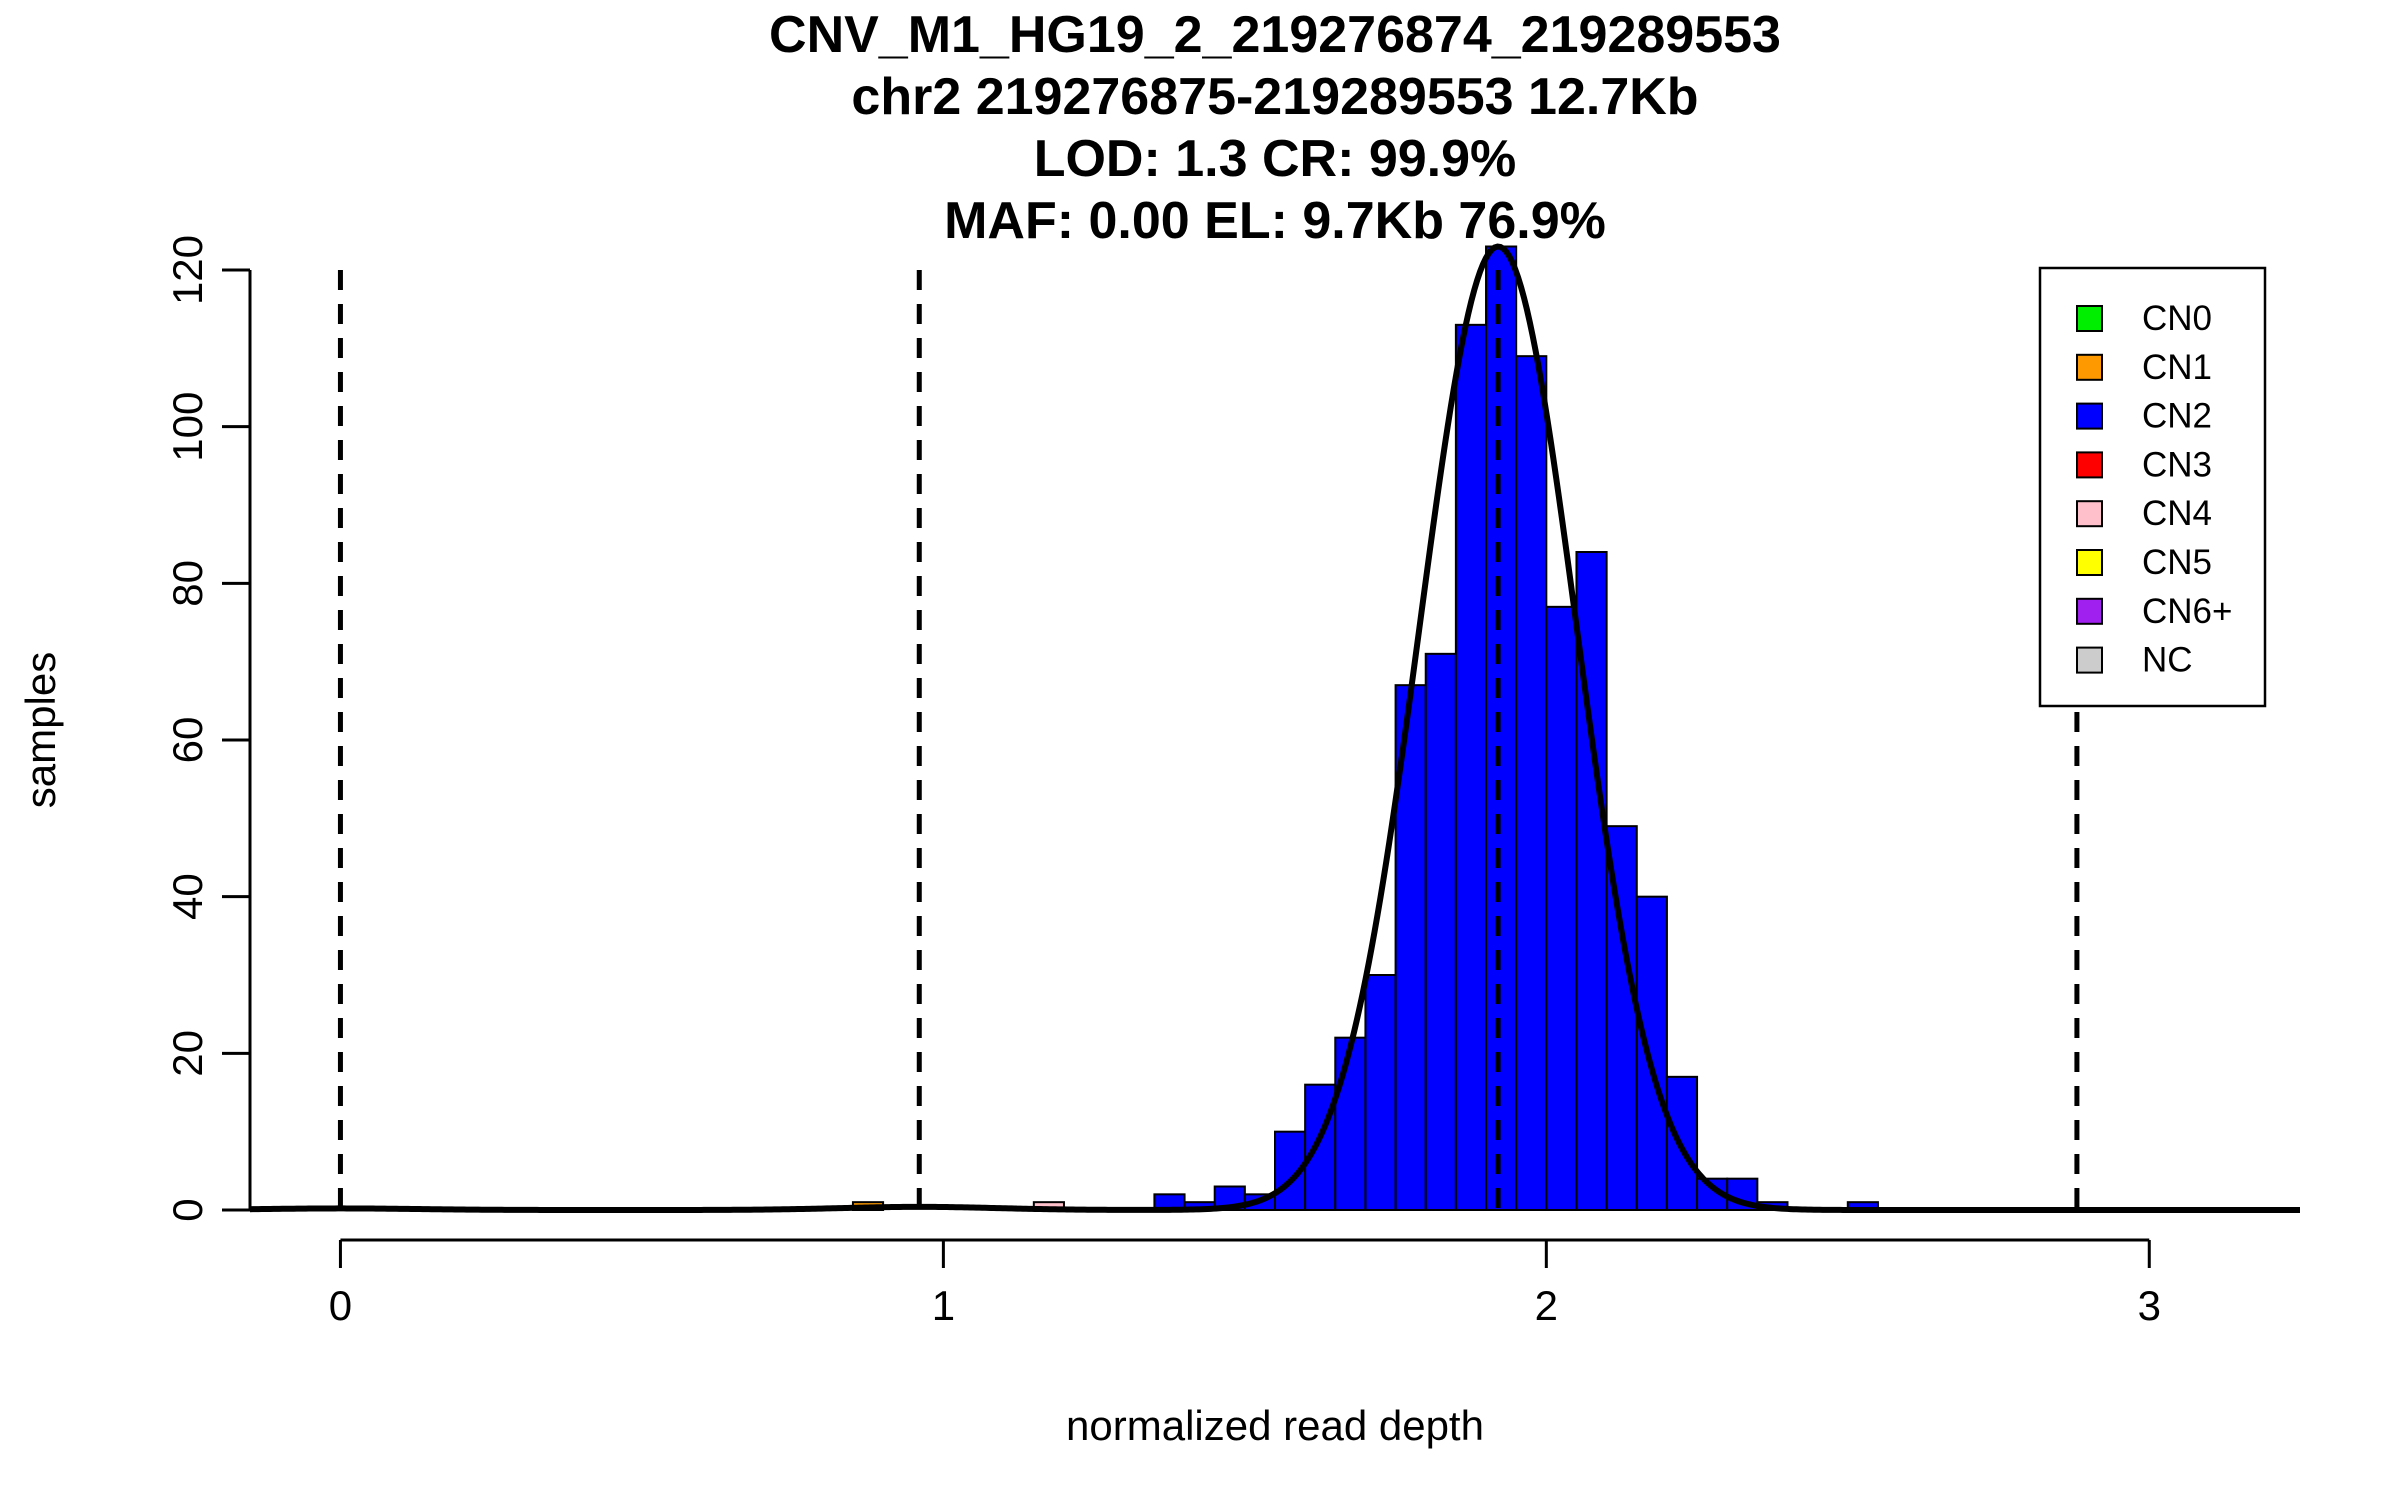  What do you see at coordinates (2149, 1305) in the screenshot?
I see `x-tick-label-3: 3` at bounding box center [2149, 1305].